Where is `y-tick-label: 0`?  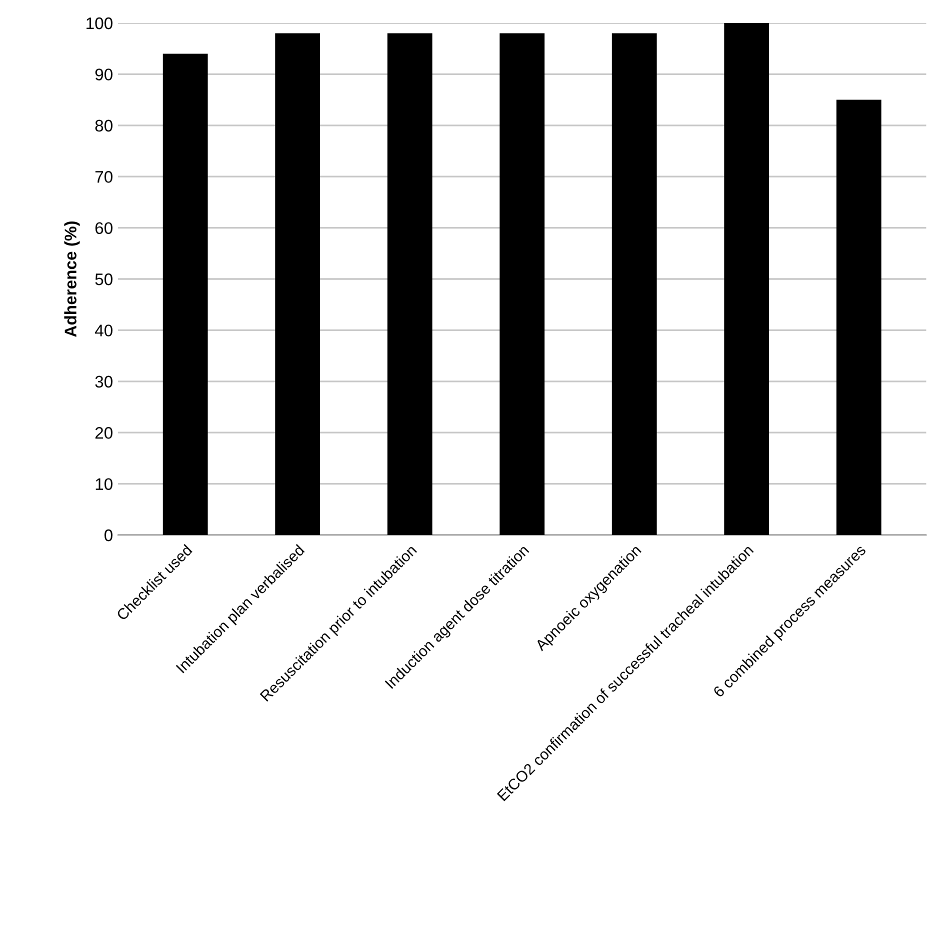
y-tick-label: 0 is located at coordinates (108, 535).